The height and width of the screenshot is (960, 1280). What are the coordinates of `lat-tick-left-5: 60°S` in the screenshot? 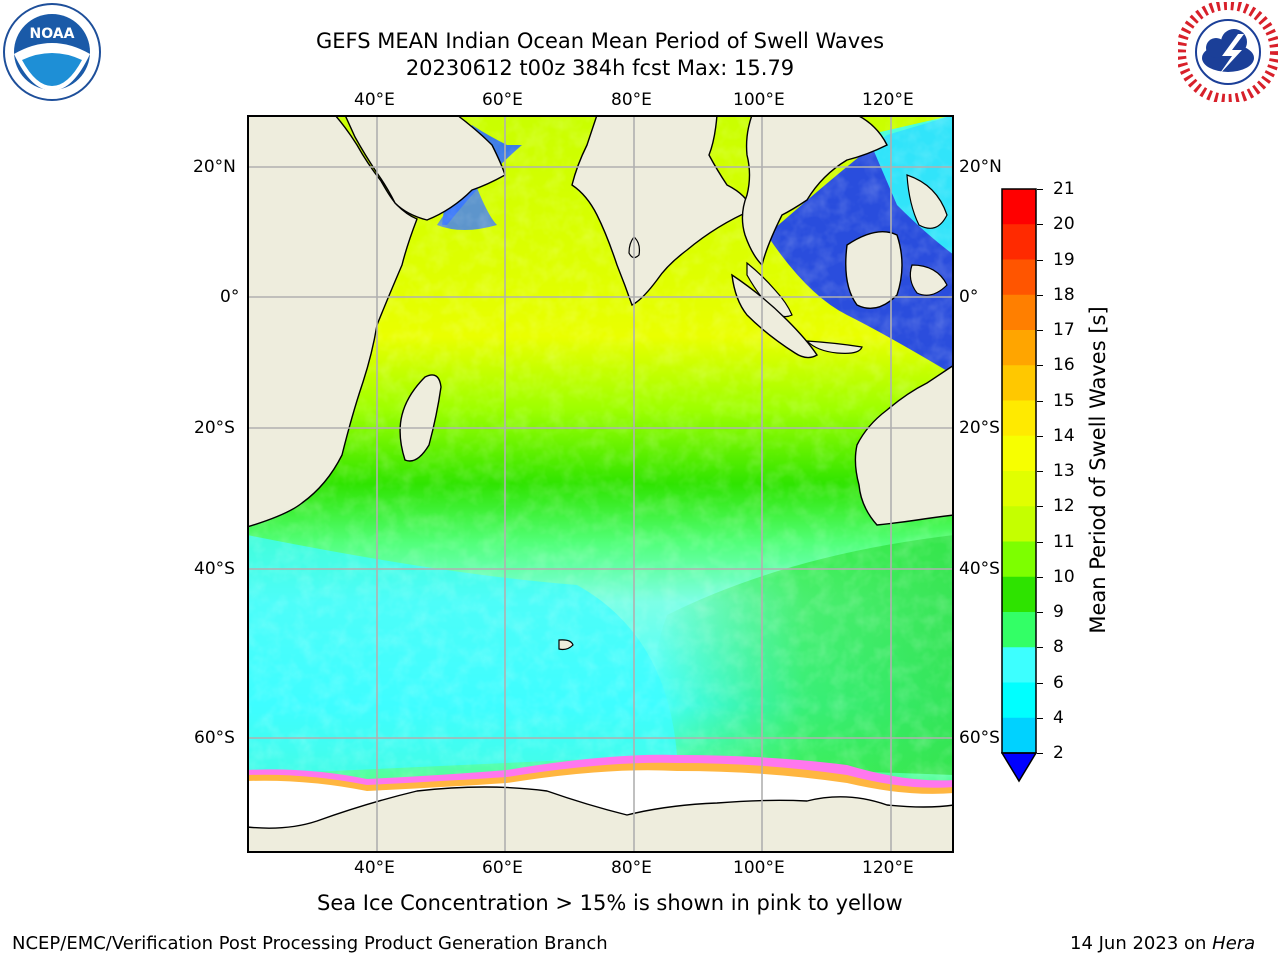 It's located at (214, 738).